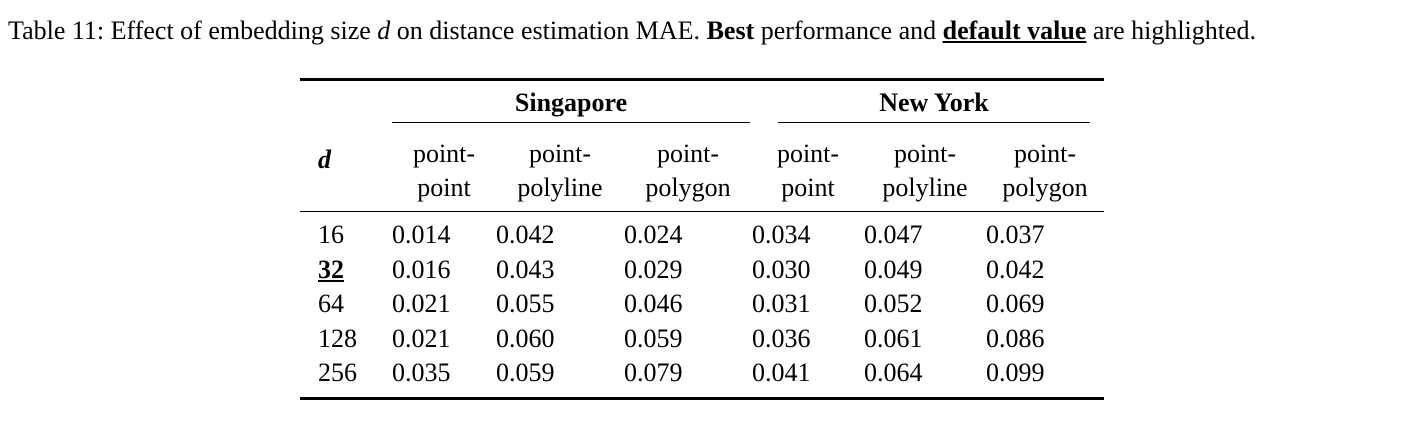 The width and height of the screenshot is (1422, 422). I want to click on mae-cell: 0.029, so click(653, 269).